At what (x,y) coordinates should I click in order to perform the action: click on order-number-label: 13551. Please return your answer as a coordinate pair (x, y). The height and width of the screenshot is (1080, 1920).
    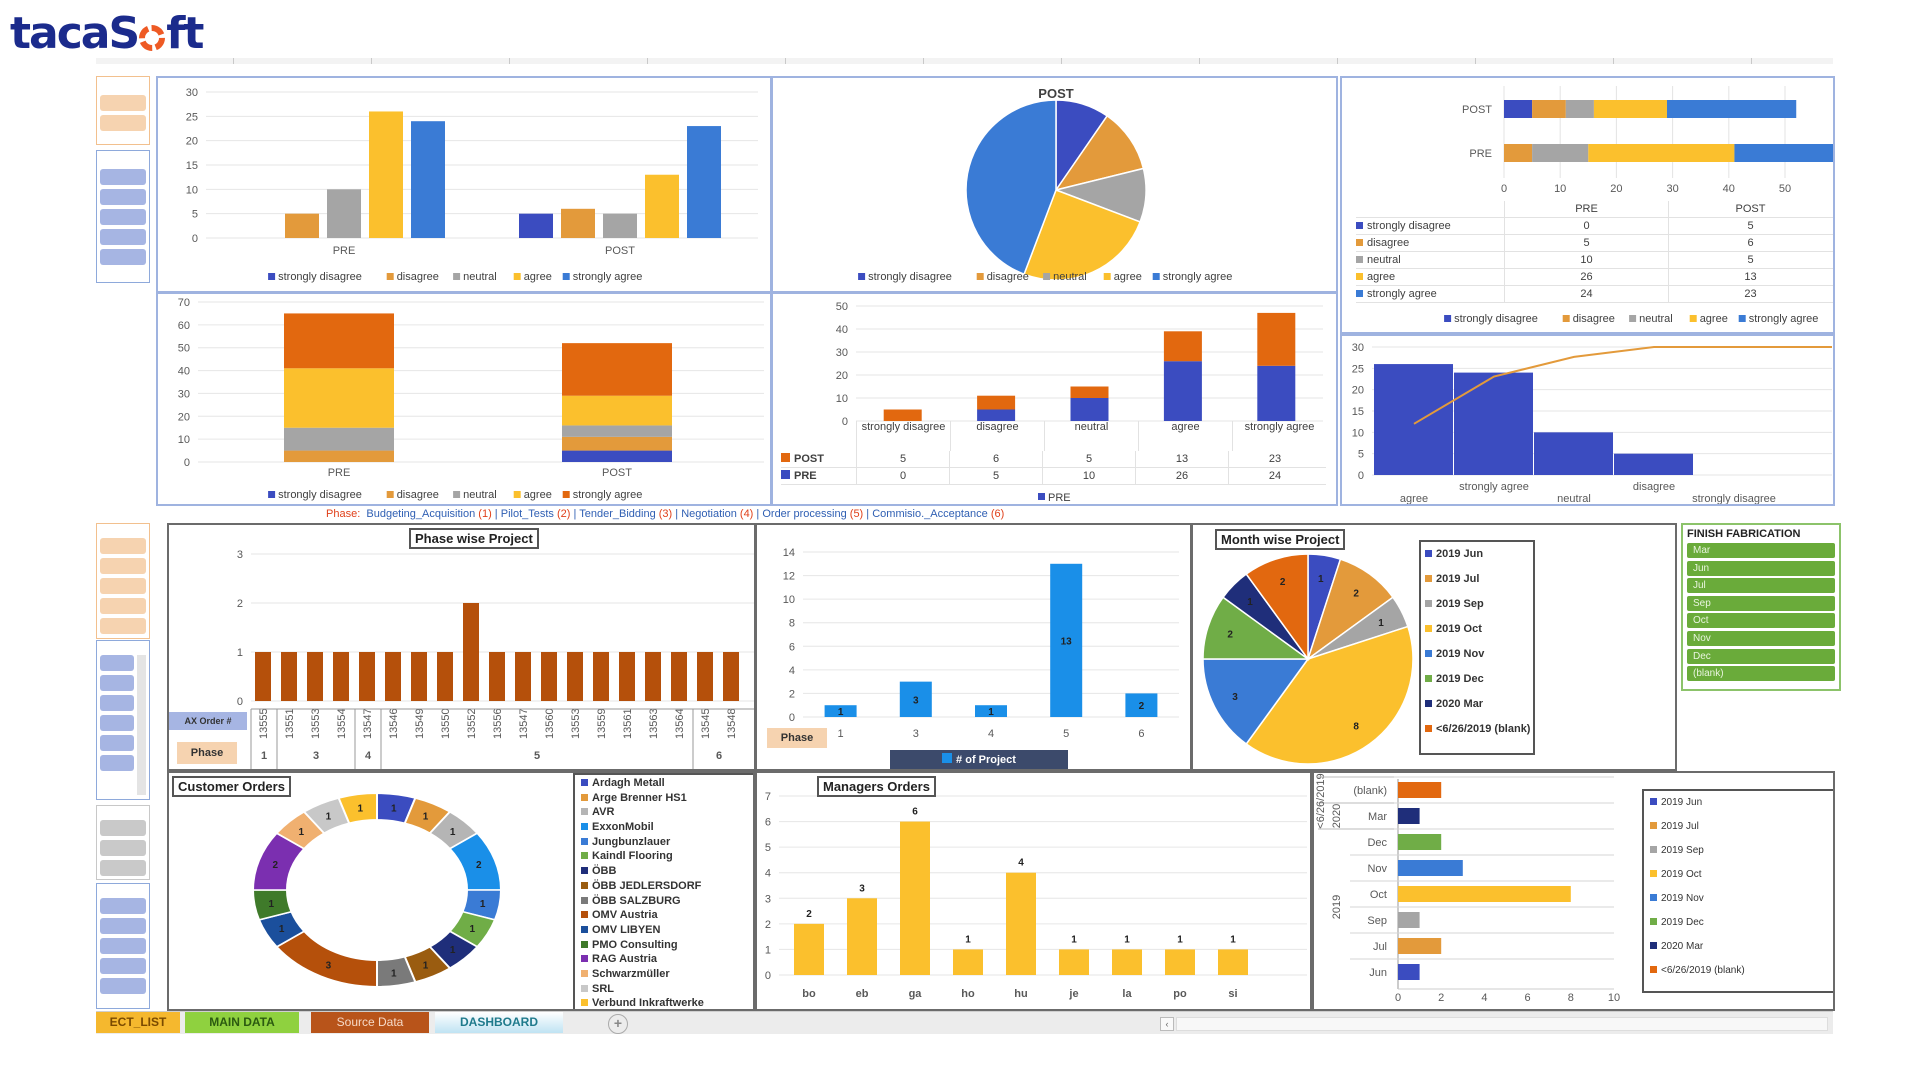
    Looking at the image, I should click on (290, 723).